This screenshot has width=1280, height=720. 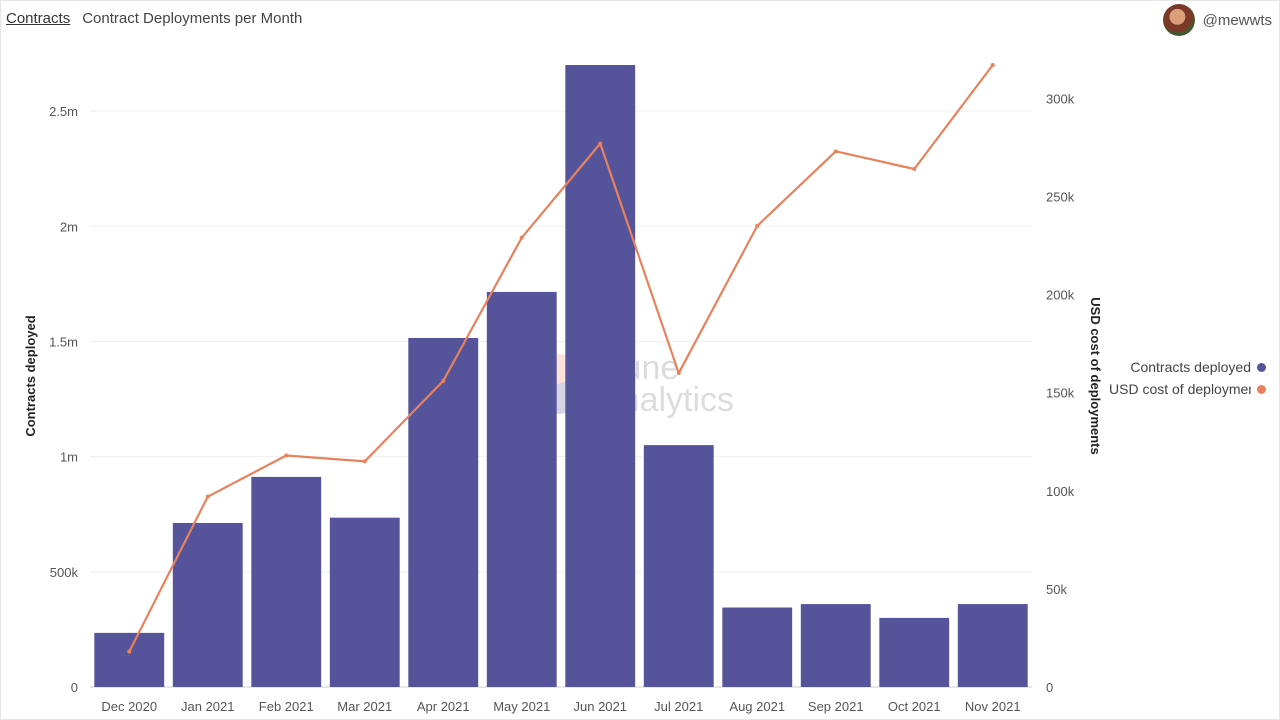 I want to click on legend-item-usd-cost: USD cost of deployments, so click(x=1184, y=389).